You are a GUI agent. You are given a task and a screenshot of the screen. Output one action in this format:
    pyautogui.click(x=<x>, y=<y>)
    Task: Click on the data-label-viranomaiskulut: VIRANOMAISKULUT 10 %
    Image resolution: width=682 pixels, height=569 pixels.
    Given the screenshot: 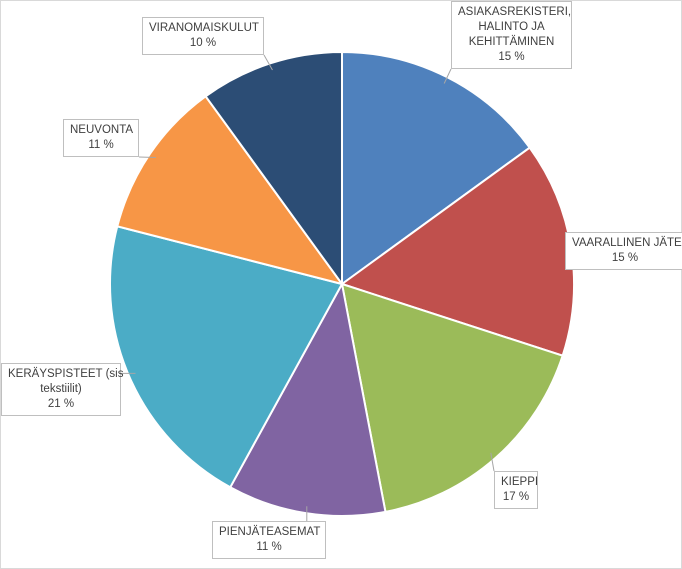 What is the action you would take?
    pyautogui.click(x=203, y=36)
    